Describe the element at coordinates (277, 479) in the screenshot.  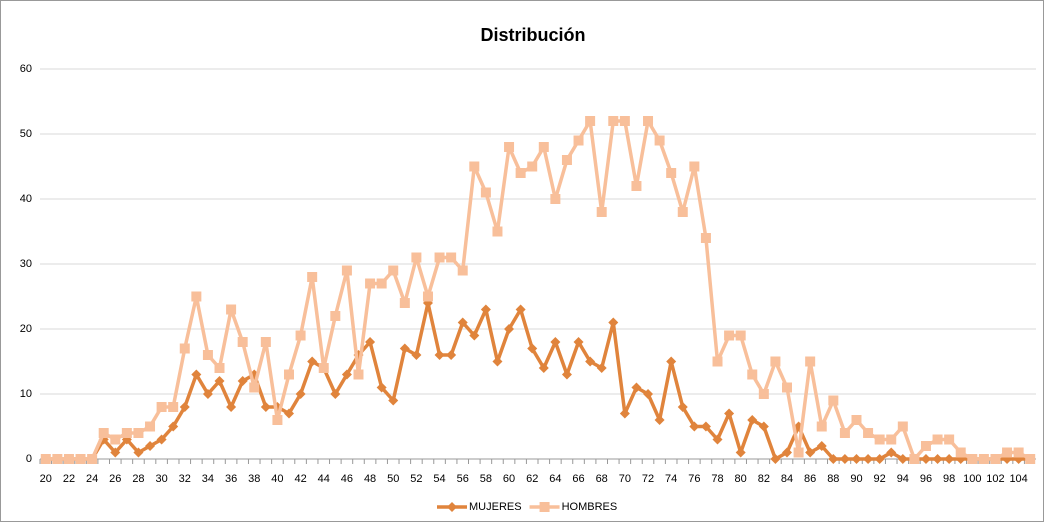
I see `x-tick-label: 40` at that location.